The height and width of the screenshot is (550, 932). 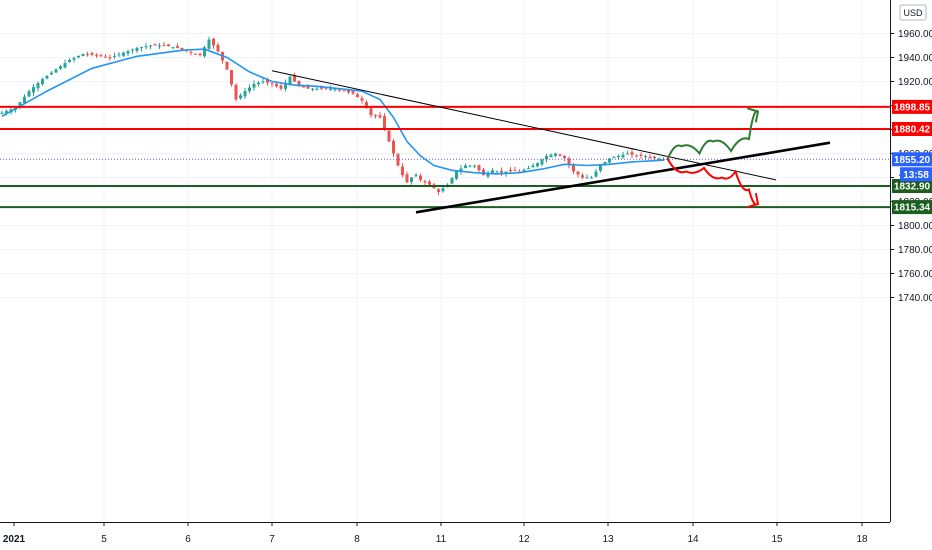 I want to click on bullish-scenario-path, so click(x=713, y=135).